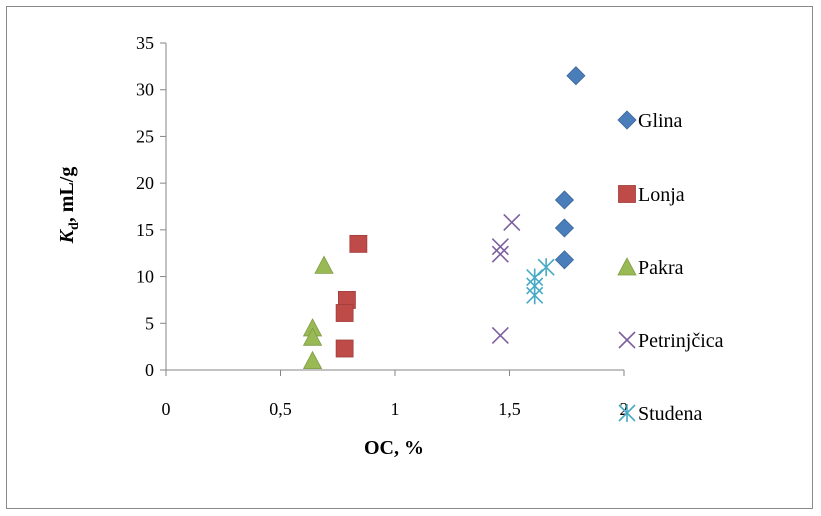  I want to click on y-axis-title-symbol: K, so click(67, 236).